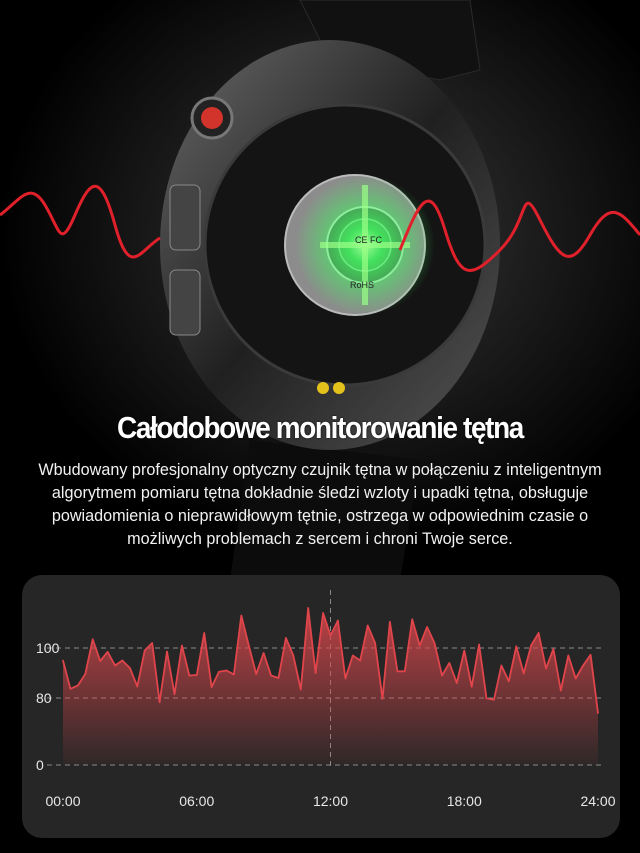  What do you see at coordinates (80, 222) in the screenshot?
I see `heart-rate-wave-left` at bounding box center [80, 222].